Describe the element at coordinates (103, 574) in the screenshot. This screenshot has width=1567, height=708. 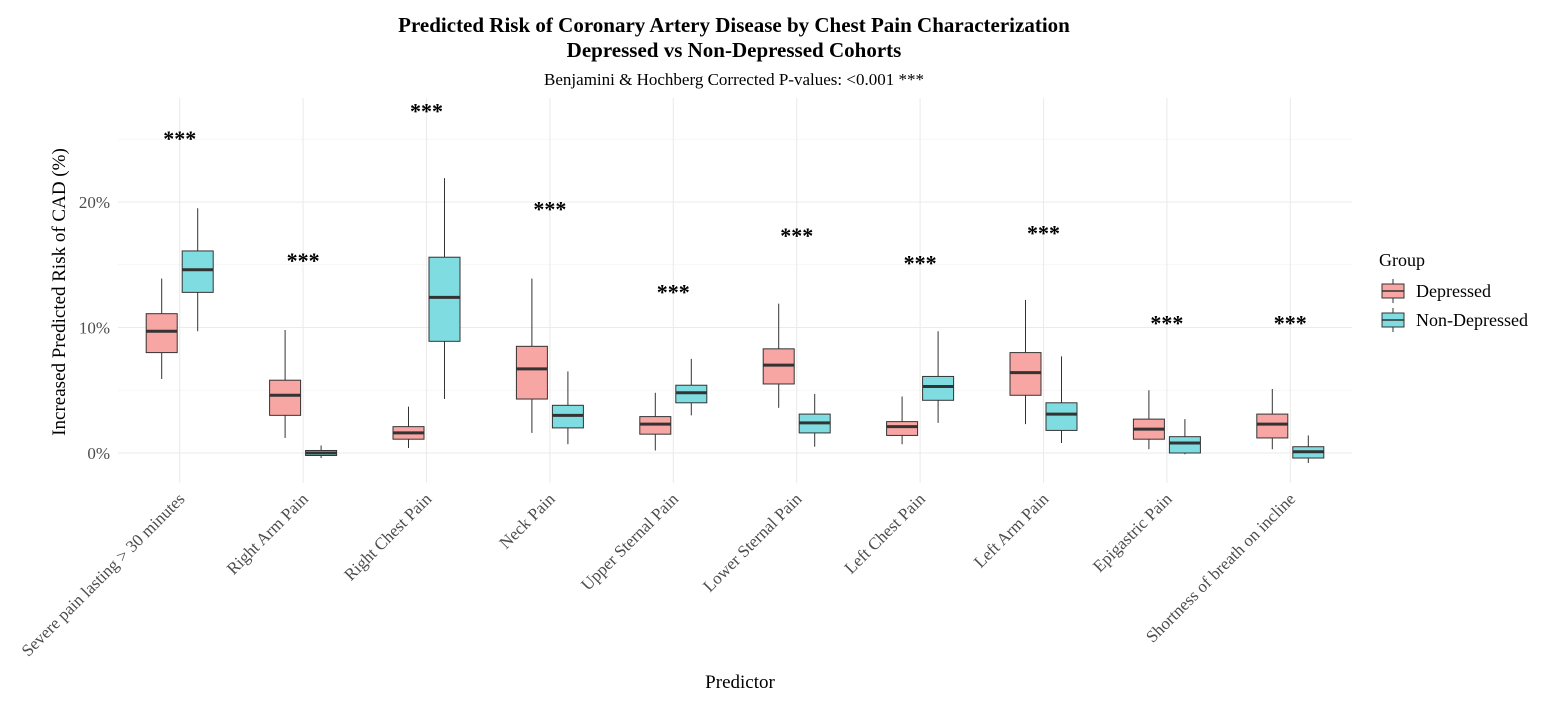
I see `x-tick-label: Severe pain lasting > 30 minutes` at that location.